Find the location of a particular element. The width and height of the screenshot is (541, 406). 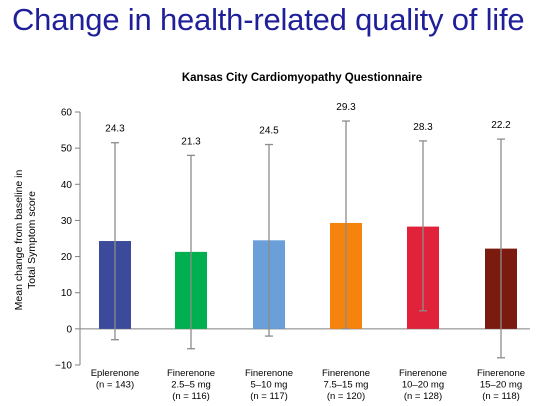

category-label-line: (n = 128) is located at coordinates (423, 396).